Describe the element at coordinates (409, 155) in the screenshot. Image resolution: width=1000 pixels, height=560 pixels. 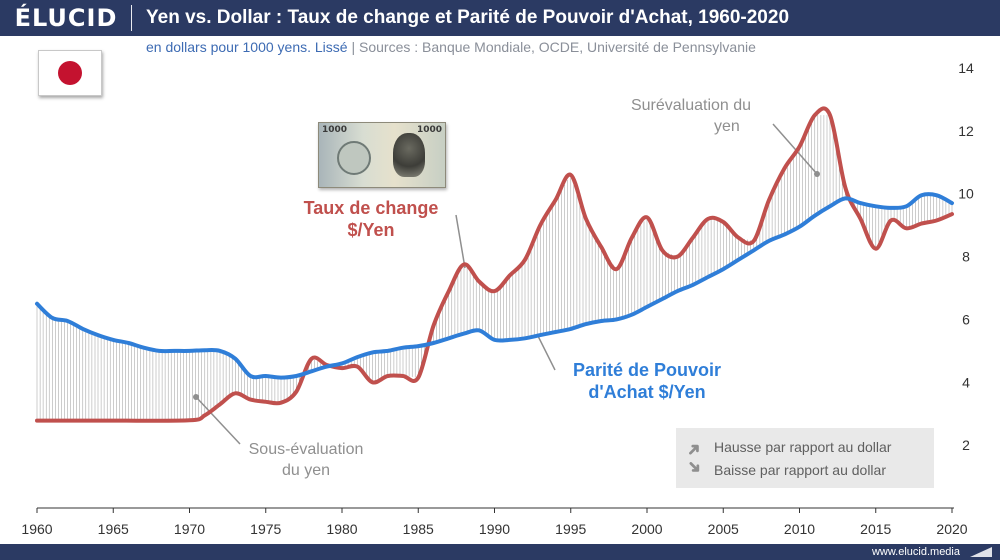
I see `banknote-portrait` at that location.